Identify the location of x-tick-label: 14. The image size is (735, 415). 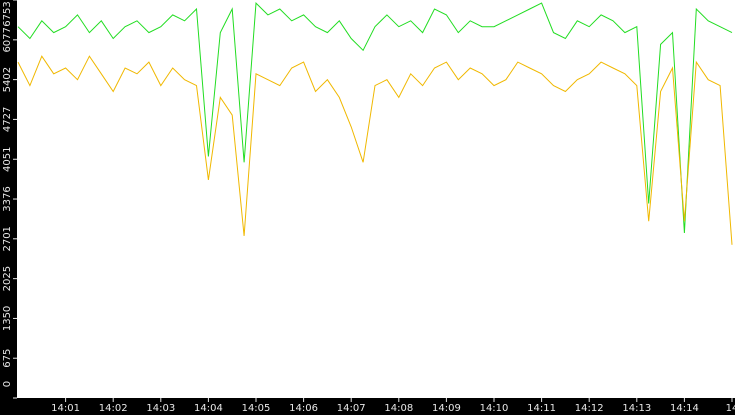
(730, 408).